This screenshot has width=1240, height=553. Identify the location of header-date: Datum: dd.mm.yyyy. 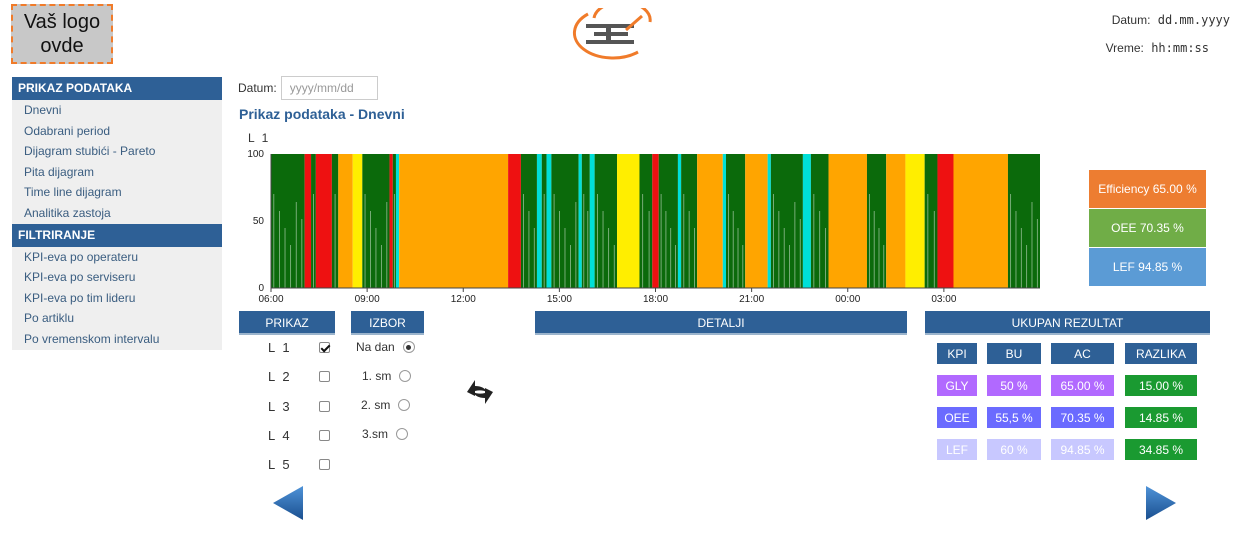
(1171, 20).